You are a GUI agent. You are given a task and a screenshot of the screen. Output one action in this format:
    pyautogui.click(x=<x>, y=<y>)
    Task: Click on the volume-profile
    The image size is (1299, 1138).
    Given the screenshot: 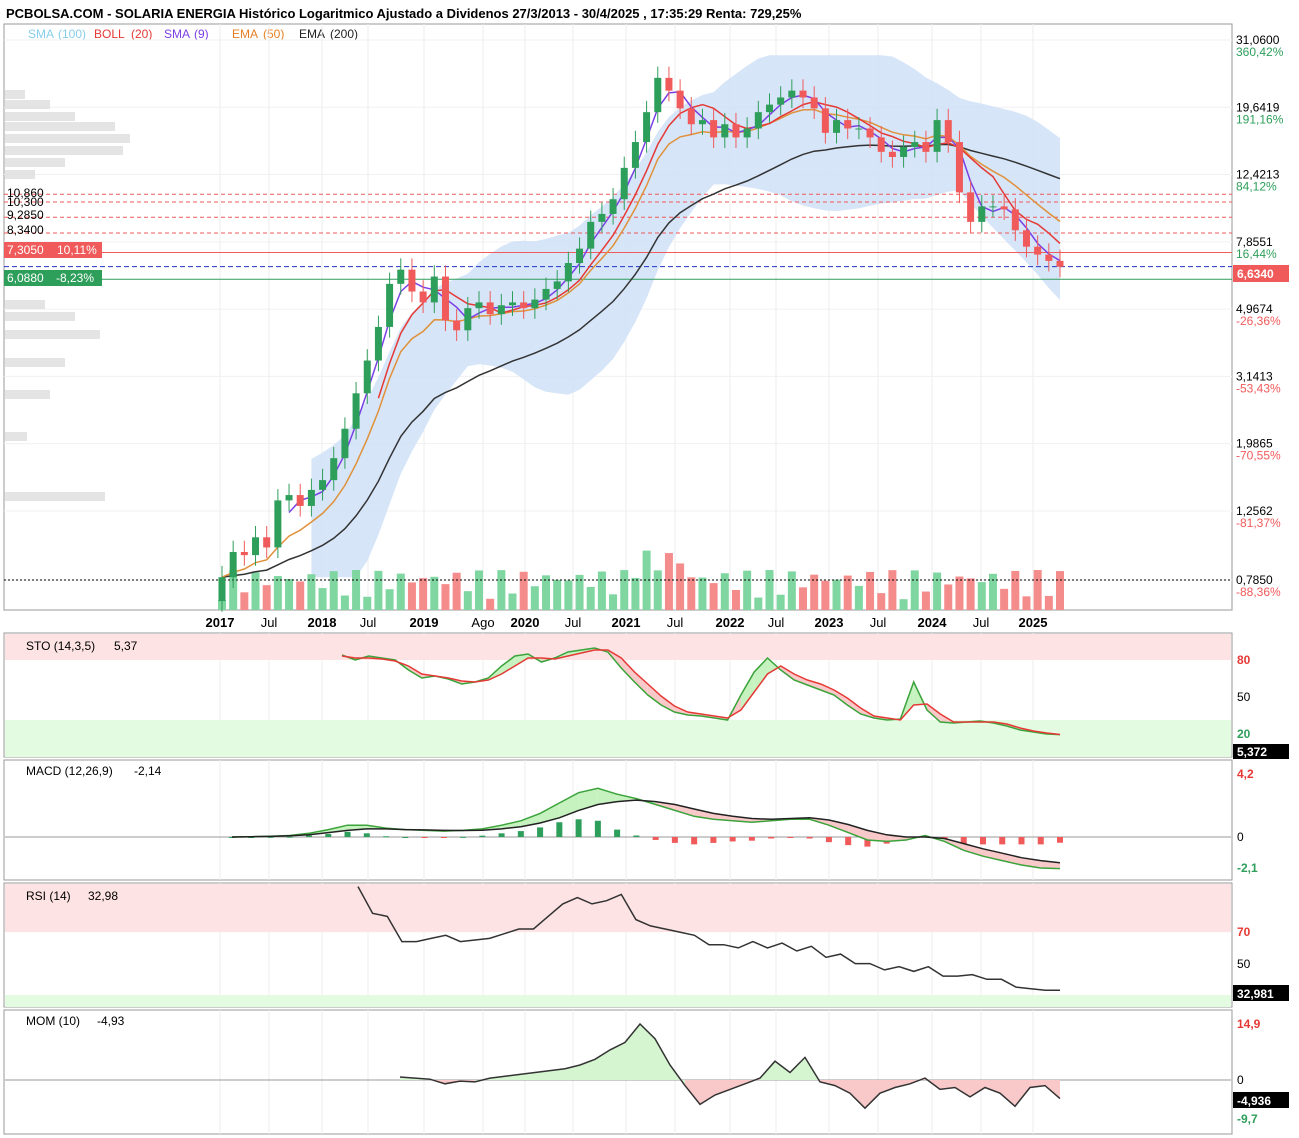 What is the action you would take?
    pyautogui.click(x=67, y=295)
    